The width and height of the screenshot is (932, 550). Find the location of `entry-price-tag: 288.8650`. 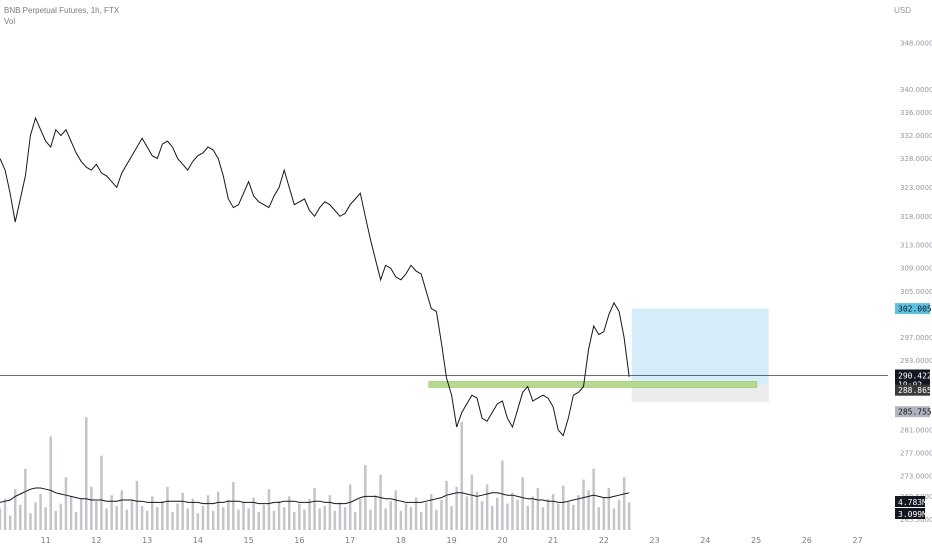

entry-price-tag: 288.8650 is located at coordinates (915, 390).